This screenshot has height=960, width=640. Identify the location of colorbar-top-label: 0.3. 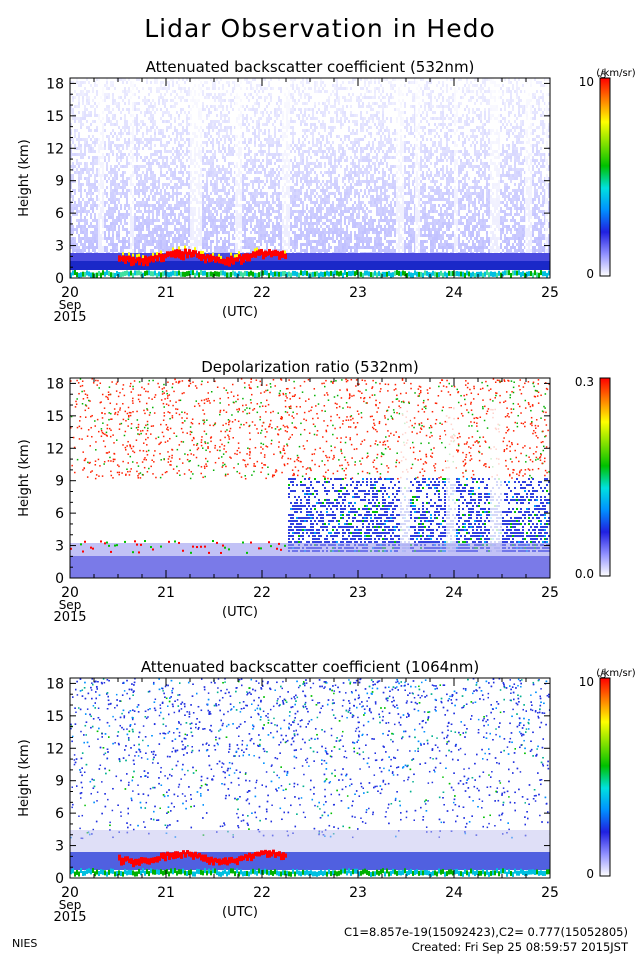
(584, 382).